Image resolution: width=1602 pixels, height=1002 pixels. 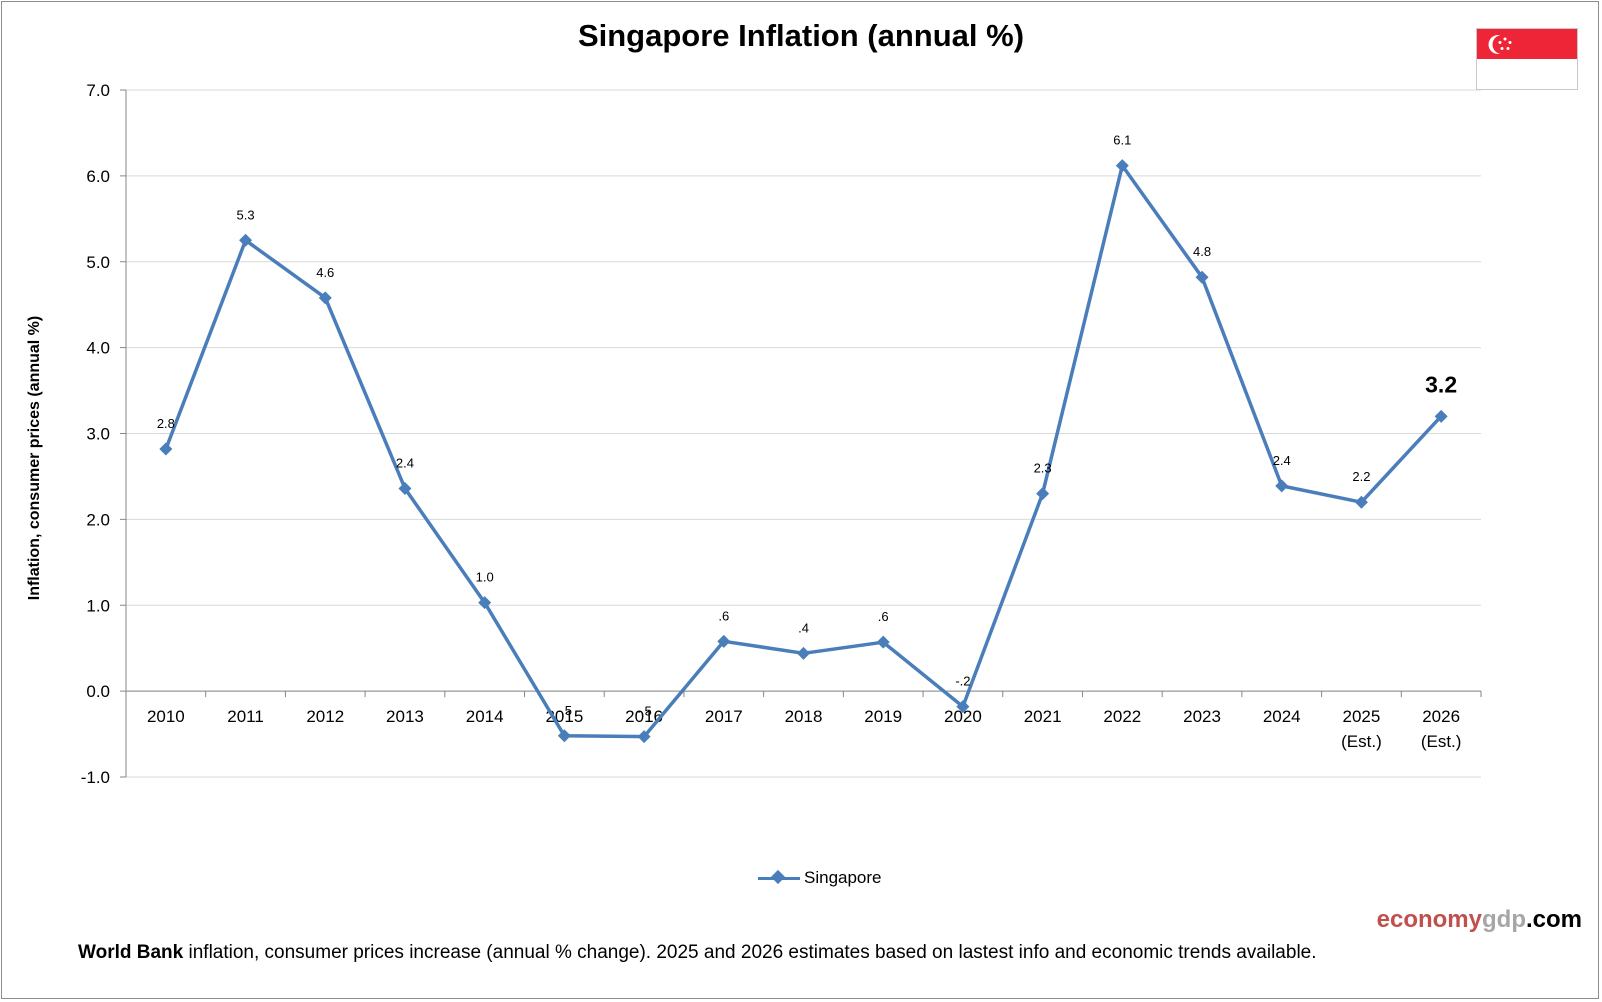 What do you see at coordinates (1441, 384) in the screenshot?
I see `data-label: 3.2` at bounding box center [1441, 384].